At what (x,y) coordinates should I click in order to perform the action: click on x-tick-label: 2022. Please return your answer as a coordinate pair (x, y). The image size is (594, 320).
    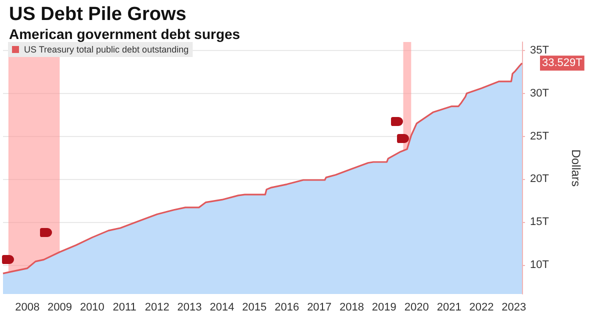
    Looking at the image, I should click on (481, 308).